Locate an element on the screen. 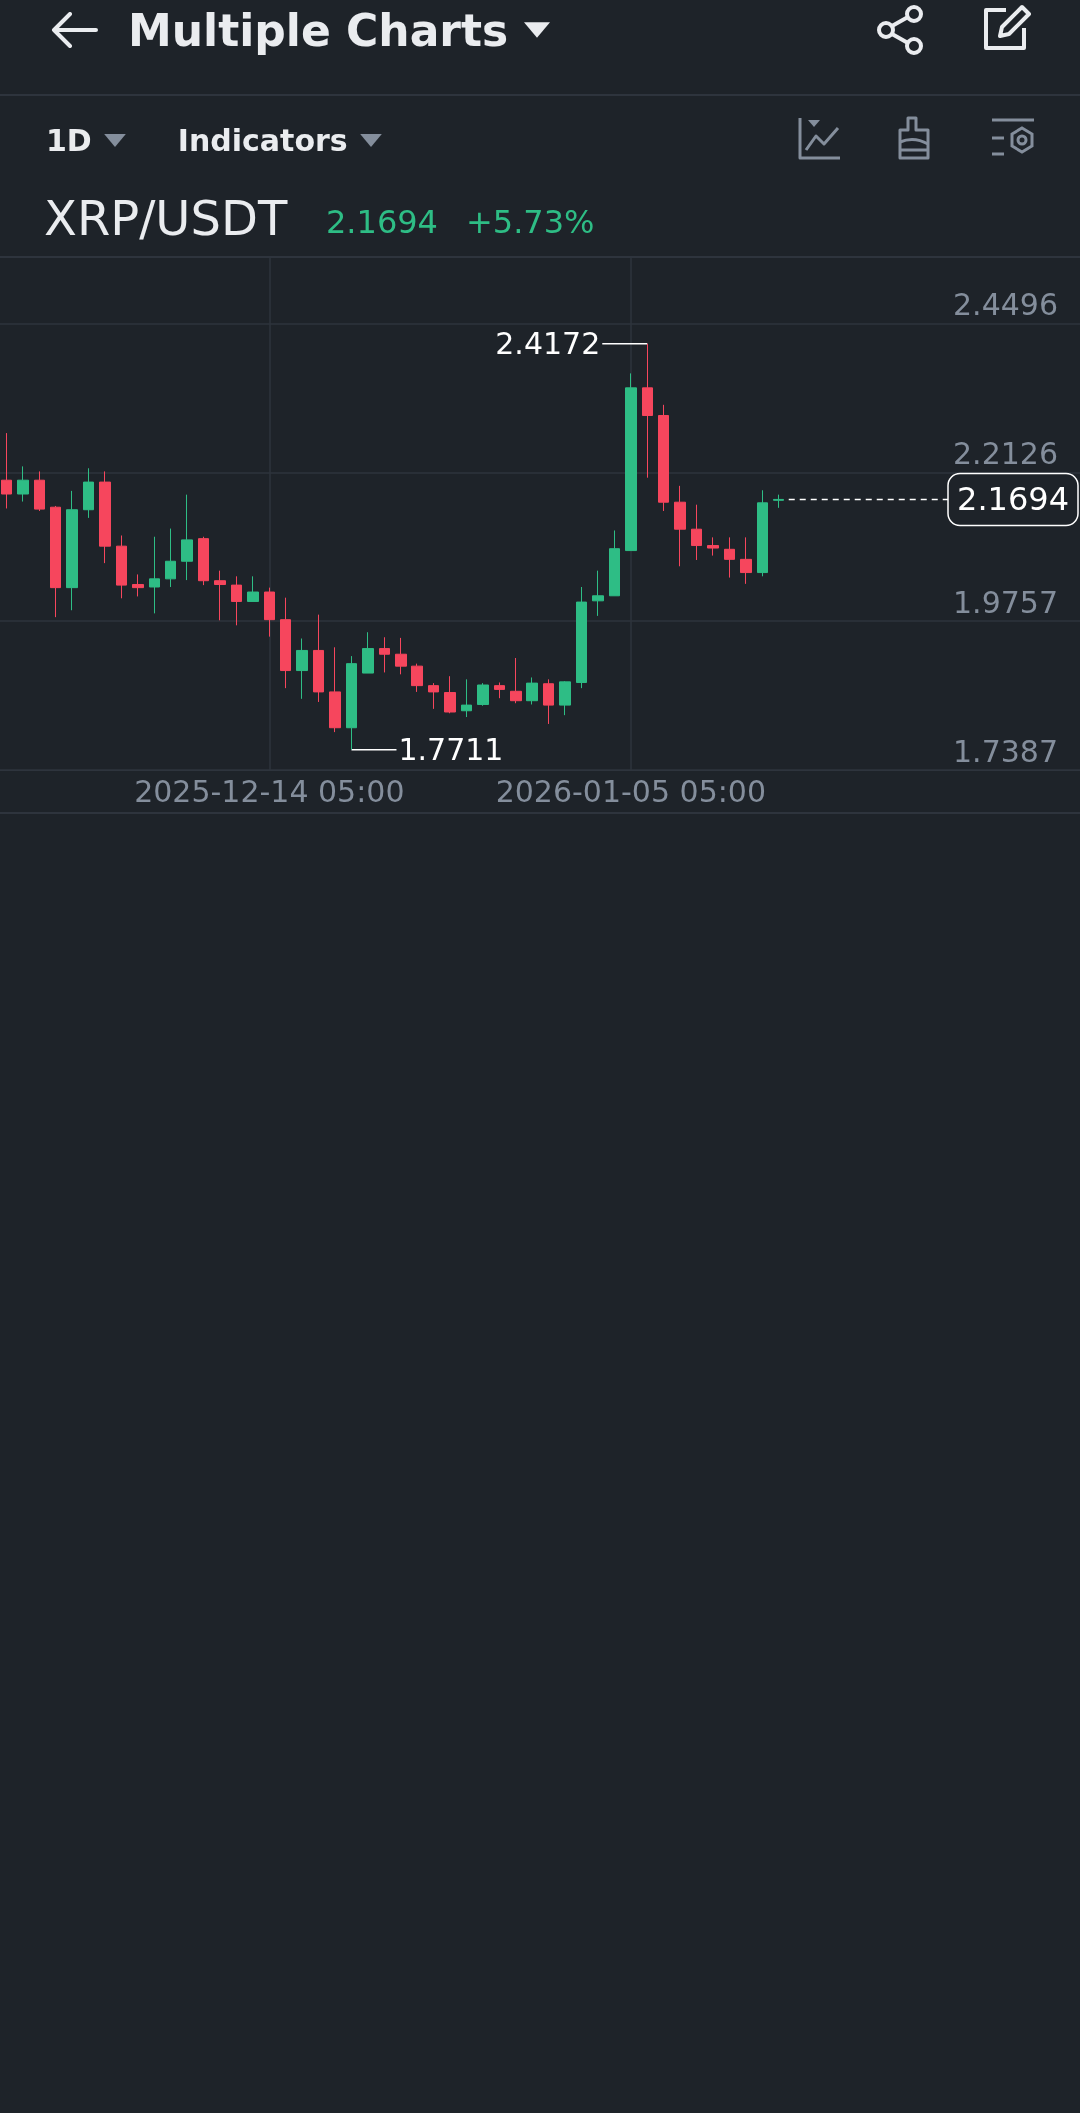 This screenshot has width=1080, height=2113. text: Multiple Charts is located at coordinates (318, 30).